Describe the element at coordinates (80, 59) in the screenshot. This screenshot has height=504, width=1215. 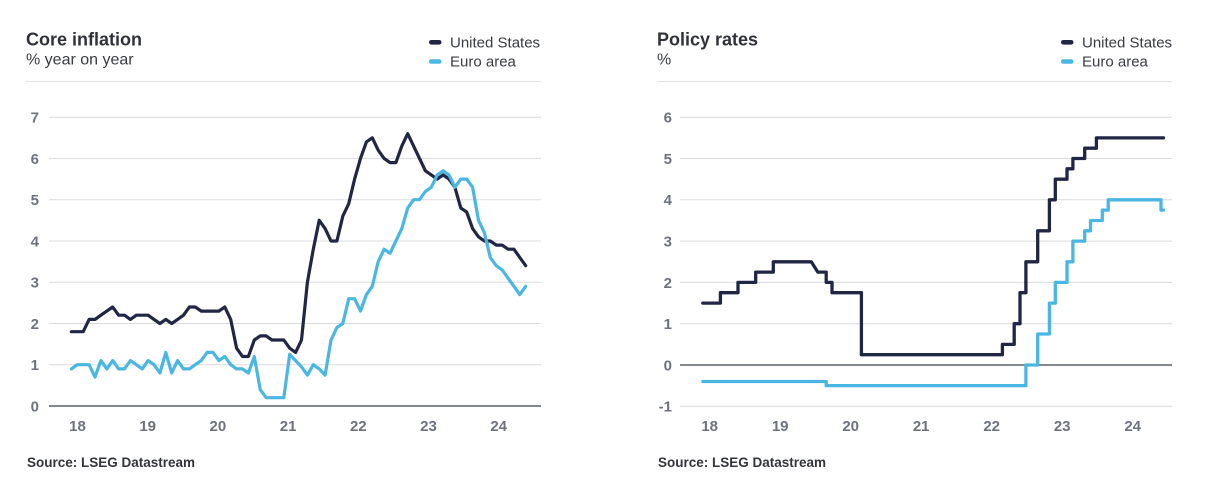
I see `svg-text: % year on year` at that location.